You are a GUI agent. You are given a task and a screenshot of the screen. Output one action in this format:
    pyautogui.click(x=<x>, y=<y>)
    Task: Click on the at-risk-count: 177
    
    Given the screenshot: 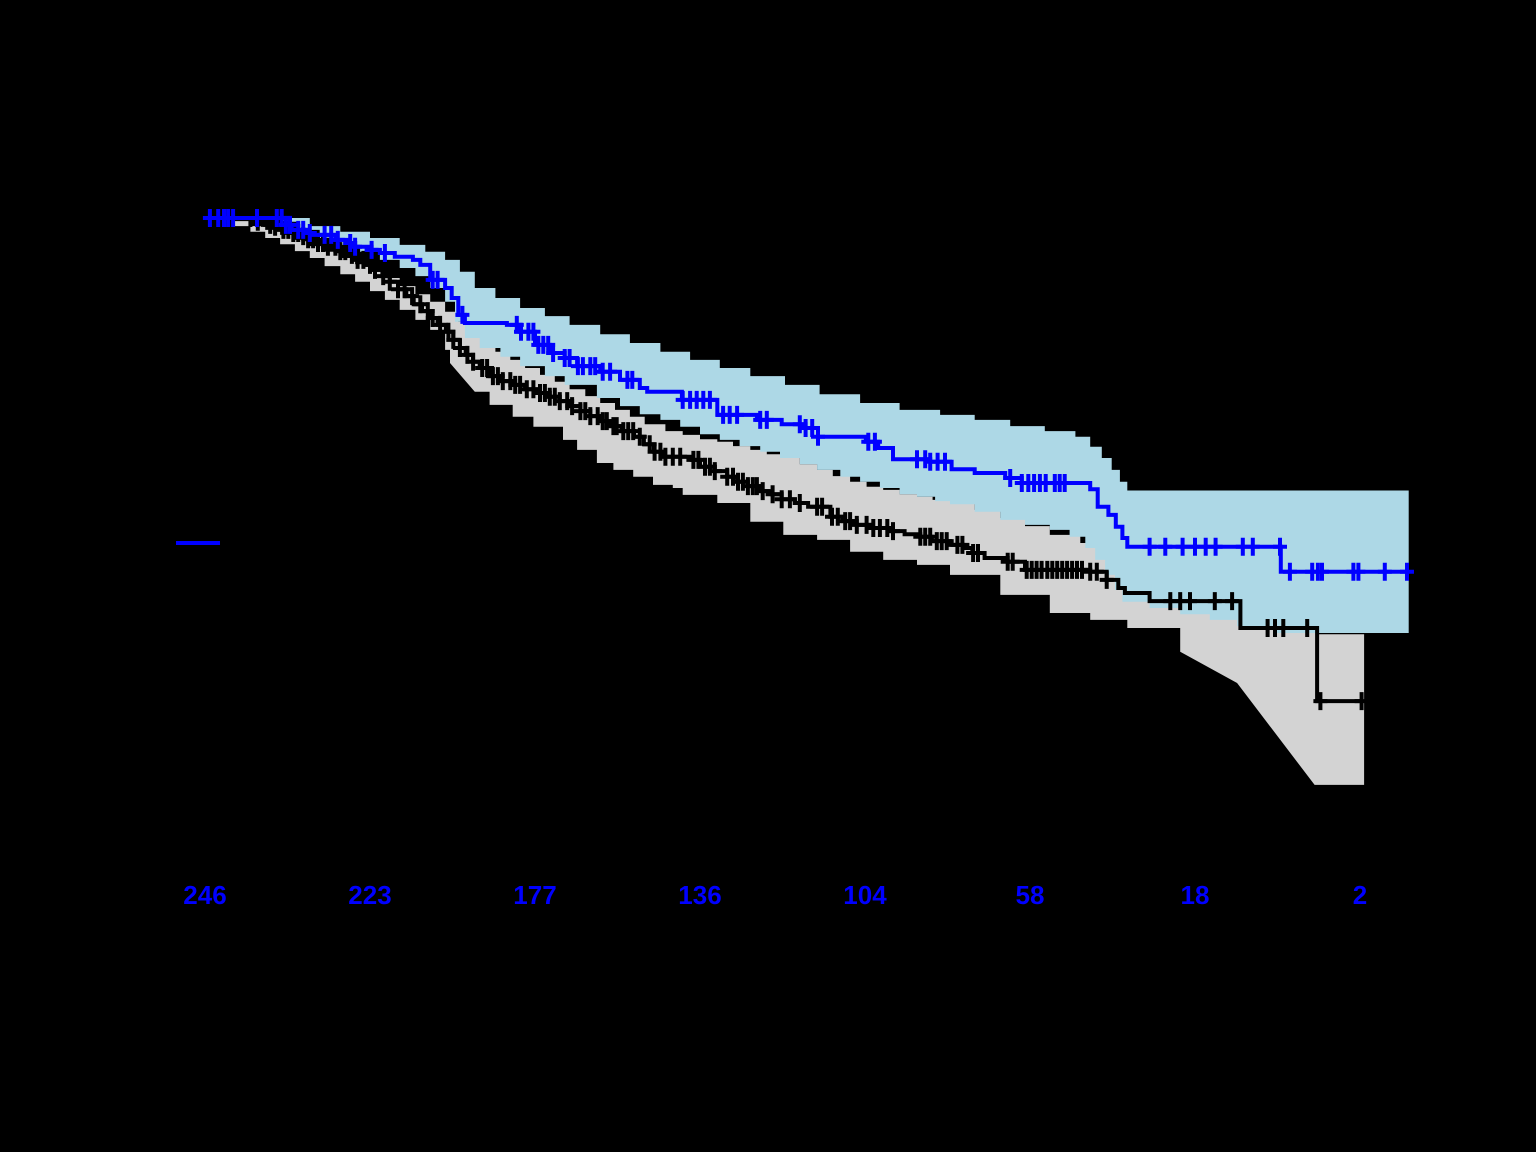 What is the action you would take?
    pyautogui.click(x=535, y=895)
    